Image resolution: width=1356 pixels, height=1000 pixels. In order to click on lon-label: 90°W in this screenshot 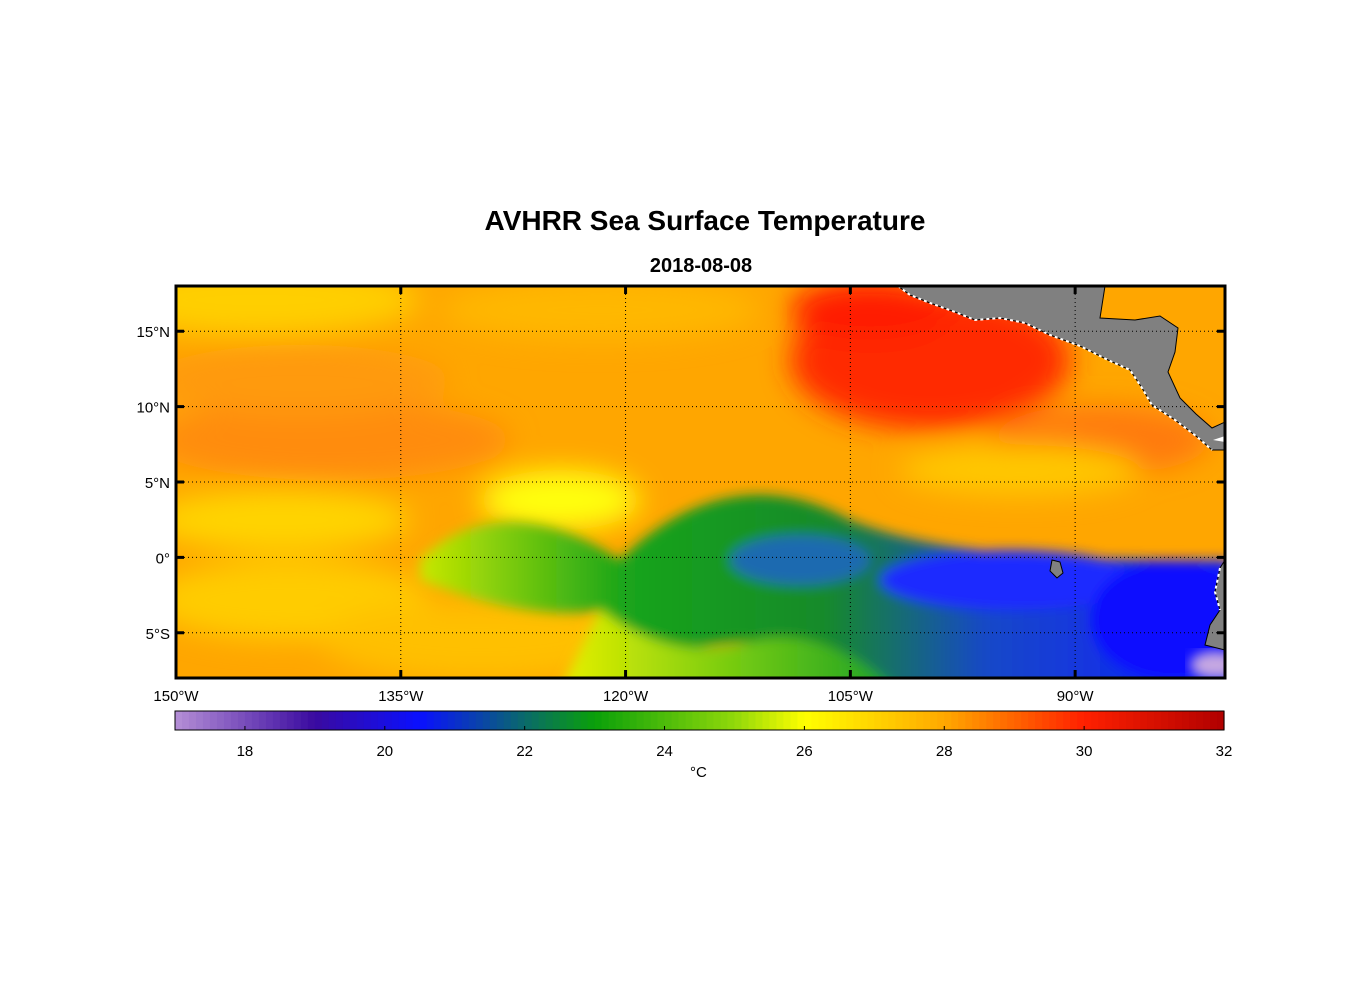, I will do `click(1076, 696)`.